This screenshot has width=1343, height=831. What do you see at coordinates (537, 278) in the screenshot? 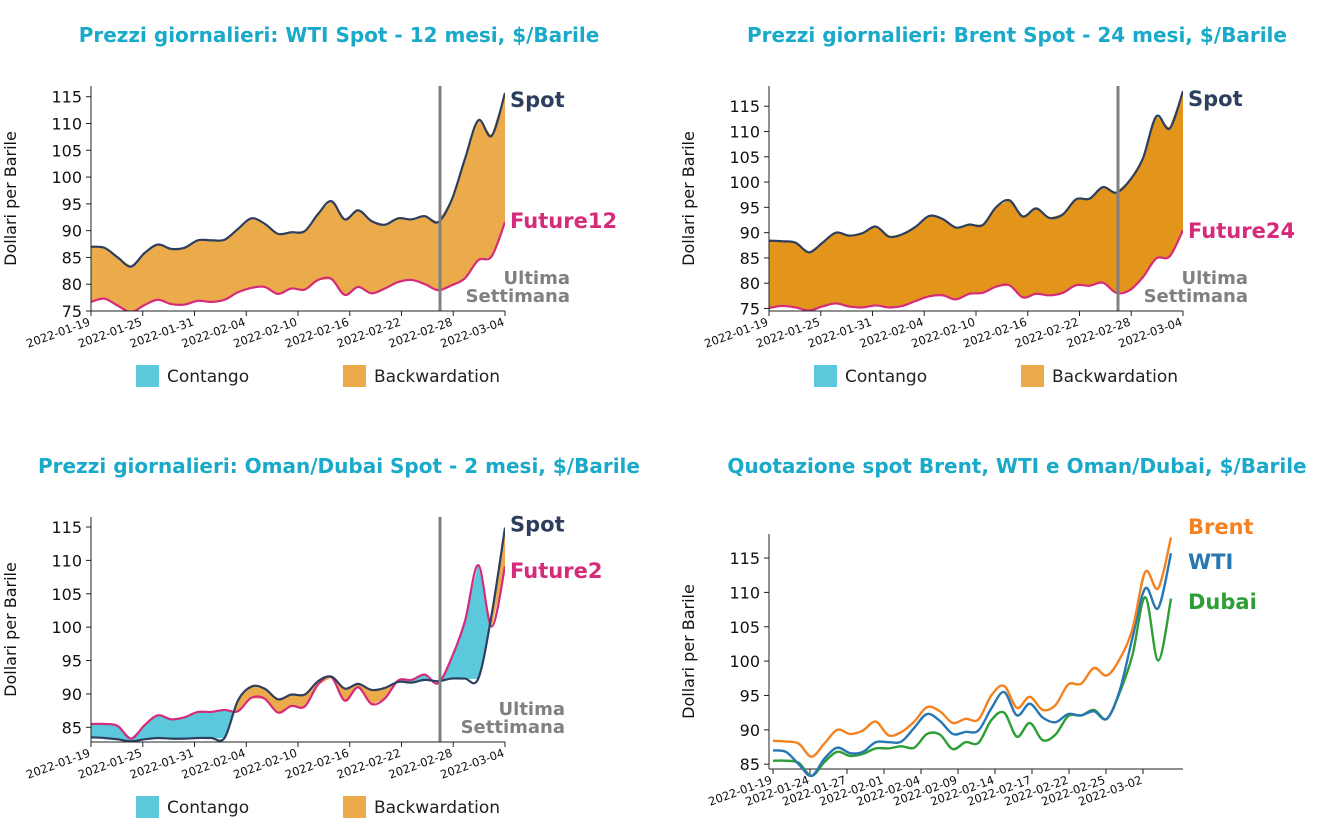
I see `week-label-line1: Ultima` at bounding box center [537, 278].